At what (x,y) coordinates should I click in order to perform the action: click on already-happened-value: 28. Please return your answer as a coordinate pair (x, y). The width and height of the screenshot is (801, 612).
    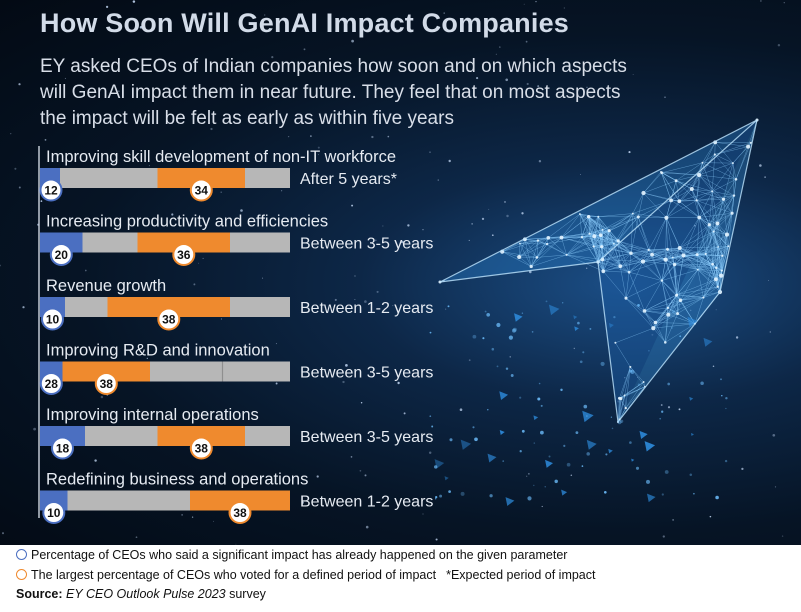
    Looking at the image, I should click on (52, 384).